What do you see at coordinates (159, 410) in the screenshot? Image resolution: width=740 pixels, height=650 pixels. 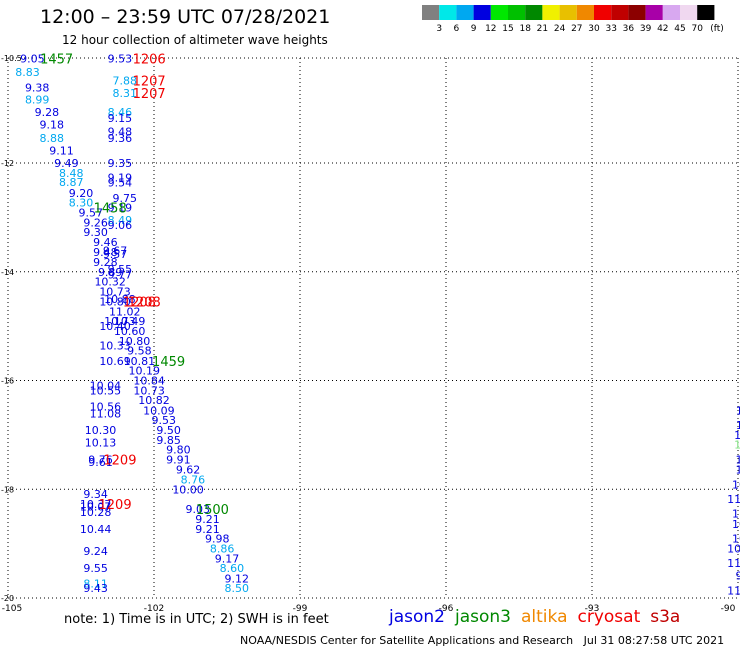 I see `wave-height-point: 10.09` at bounding box center [159, 410].